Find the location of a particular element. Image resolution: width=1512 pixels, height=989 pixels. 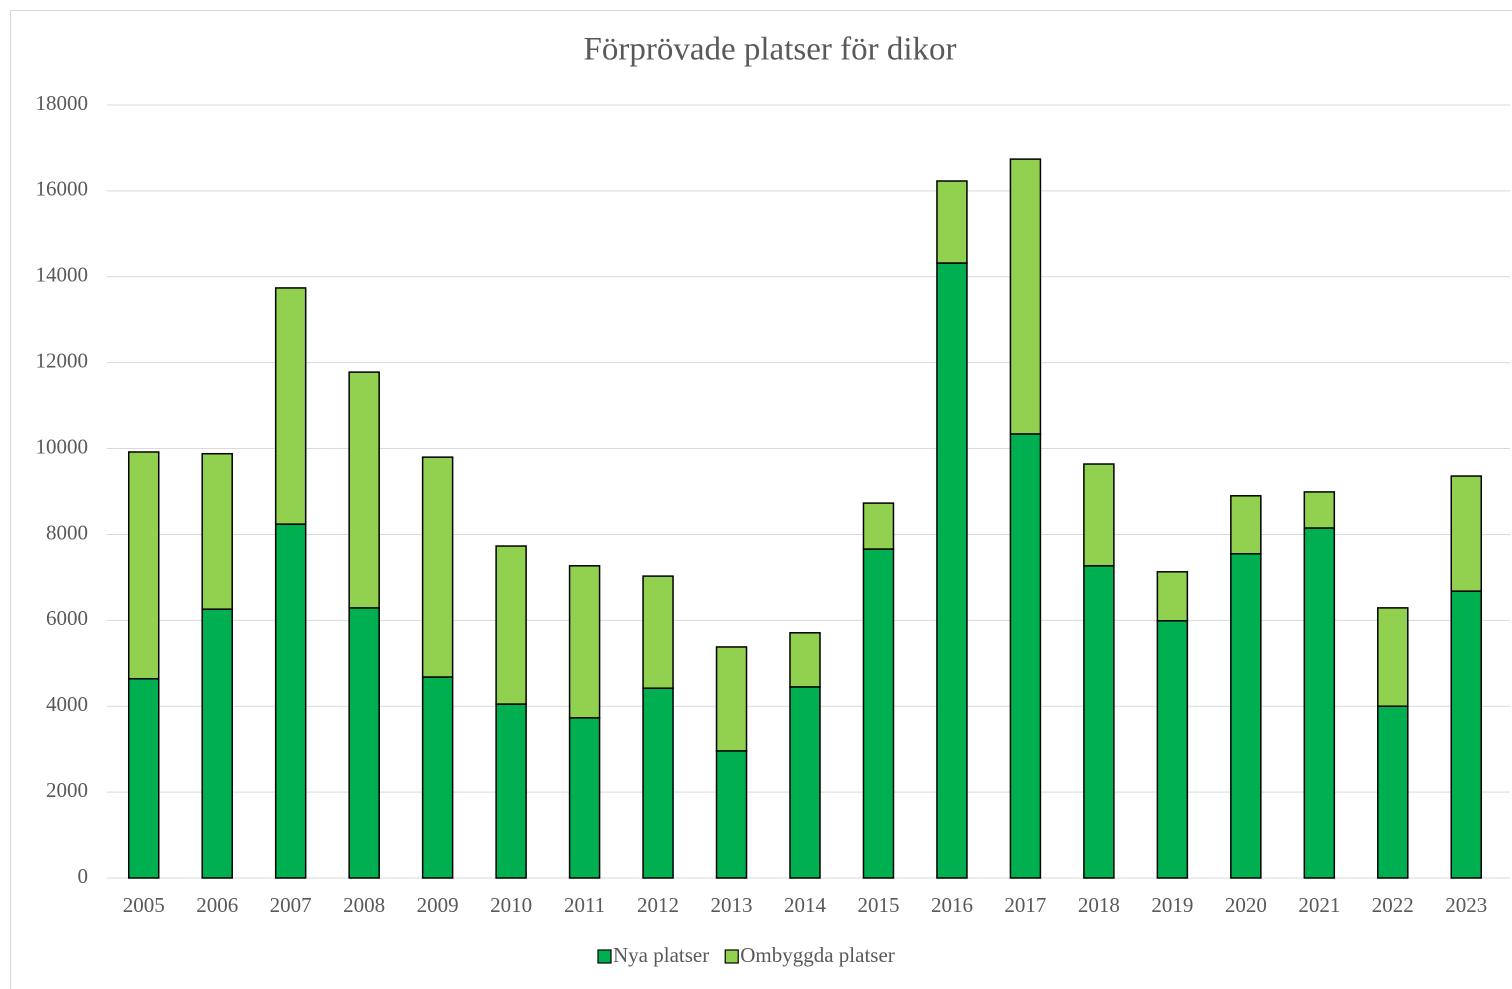

legend-label: Ombyggda platser is located at coordinates (817, 955).